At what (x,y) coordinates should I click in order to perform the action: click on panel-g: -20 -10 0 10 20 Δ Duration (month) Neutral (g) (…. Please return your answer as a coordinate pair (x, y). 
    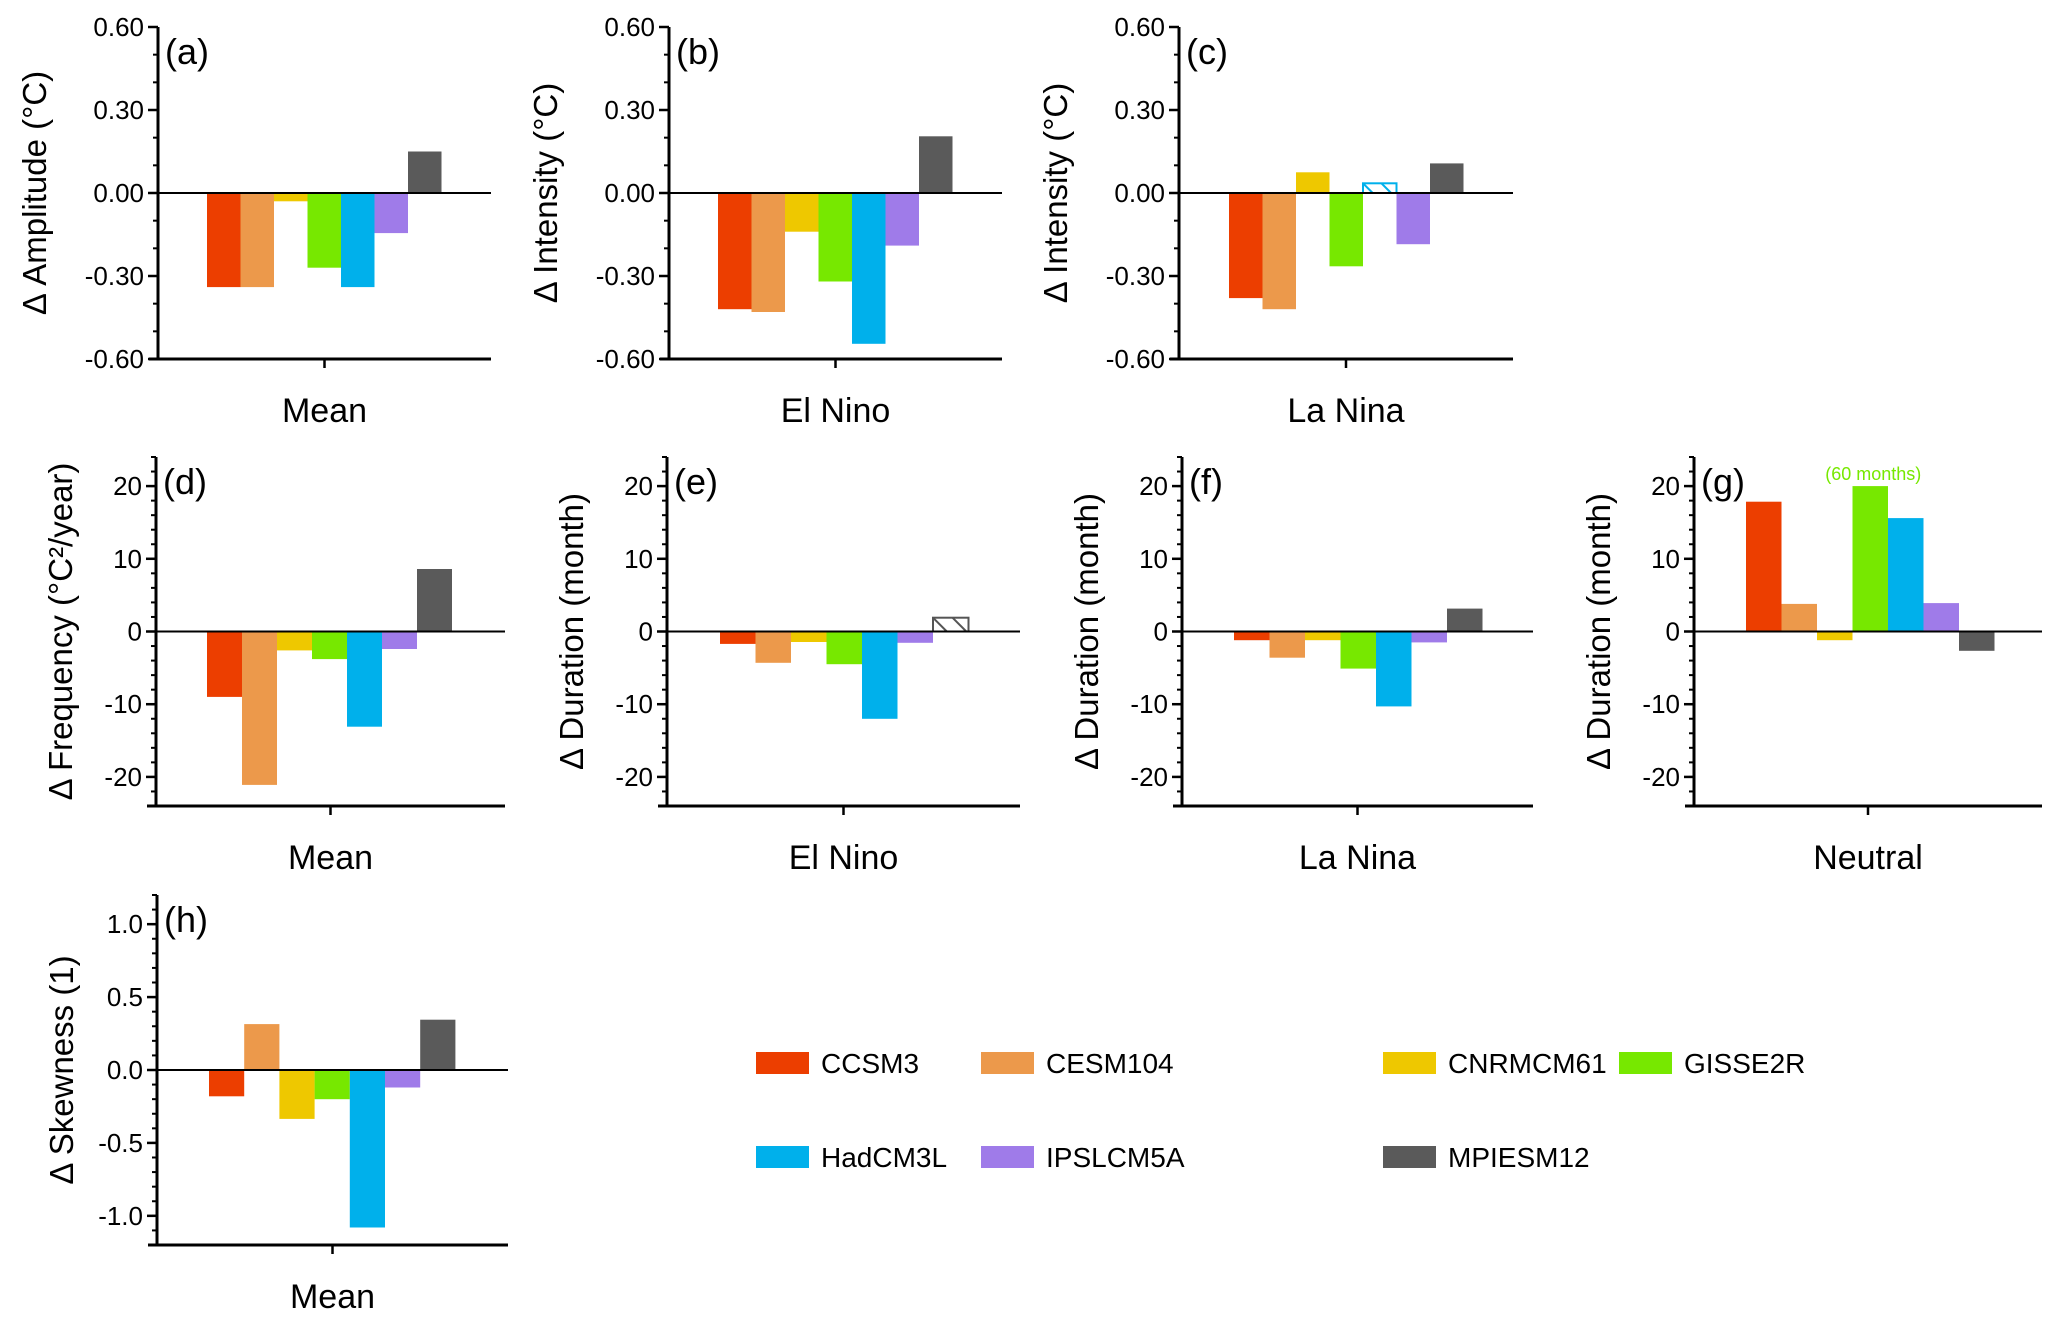
    Looking at the image, I should click on (1811, 666).